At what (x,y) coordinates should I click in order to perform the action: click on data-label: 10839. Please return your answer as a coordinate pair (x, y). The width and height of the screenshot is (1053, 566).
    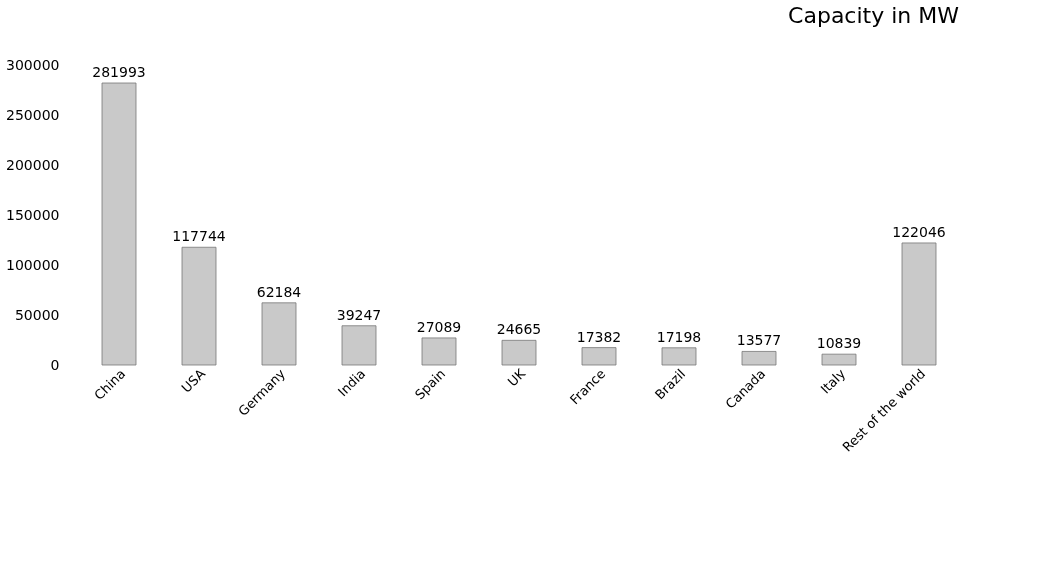
    Looking at the image, I should click on (839, 343).